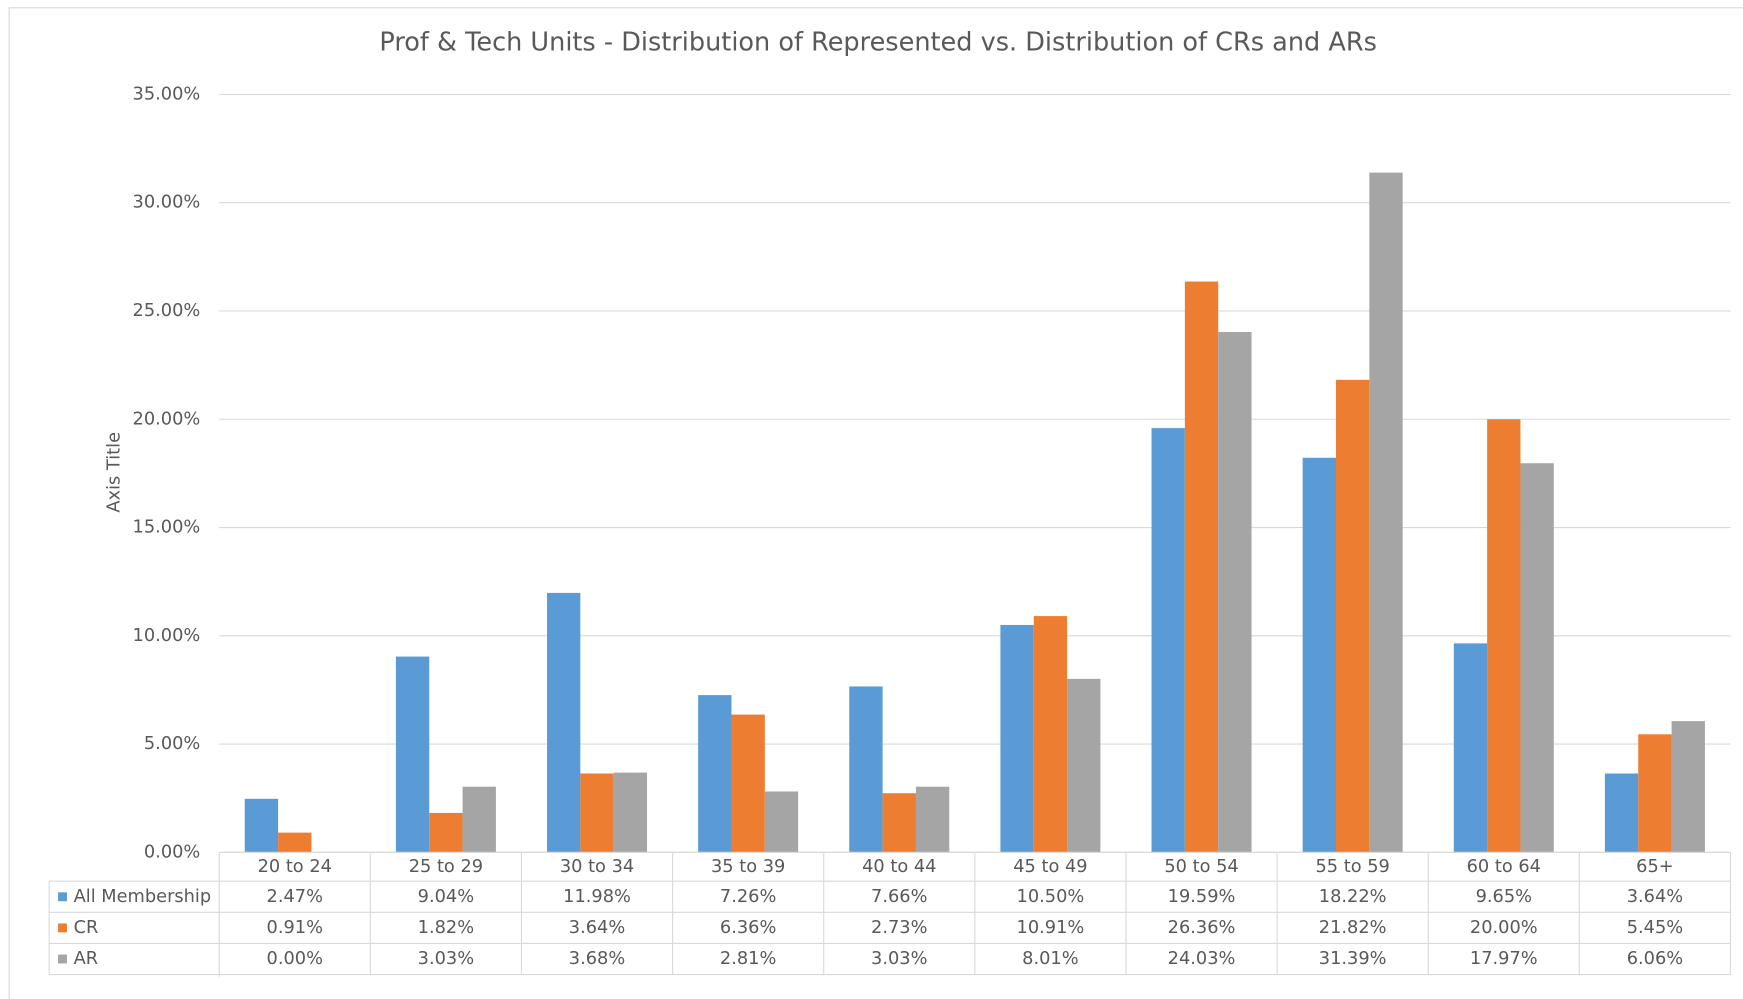 This screenshot has height=999, width=1743. I want to click on table-value: 20.00%, so click(1504, 928).